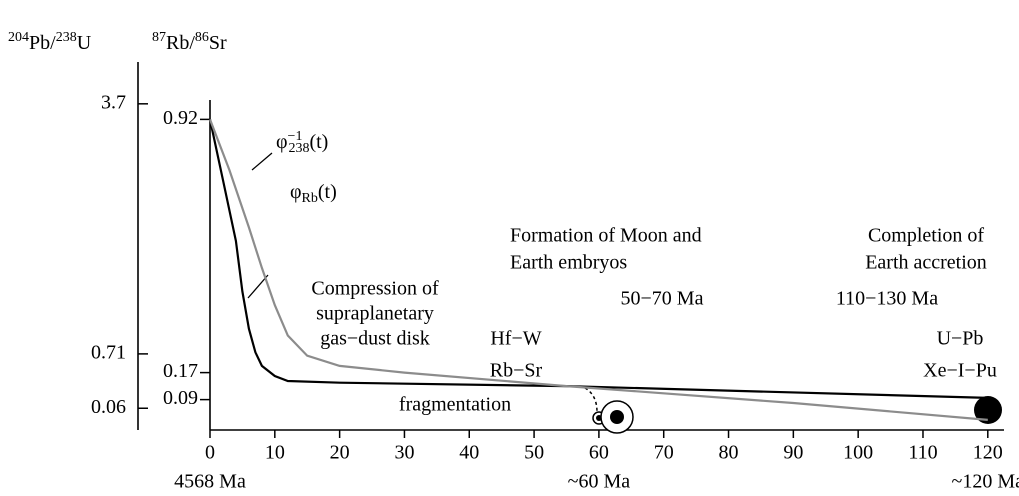 This screenshot has width=1019, height=496. Describe the element at coordinates (295, 136) in the screenshot. I see `label-part: −1` at that location.